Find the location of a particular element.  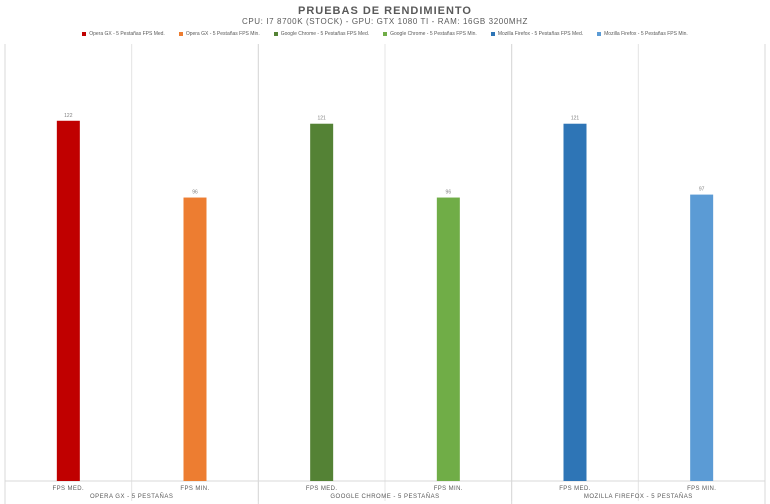

group-label: GOOGLE CHROME - 5 PESTAÑAS is located at coordinates (384, 496).